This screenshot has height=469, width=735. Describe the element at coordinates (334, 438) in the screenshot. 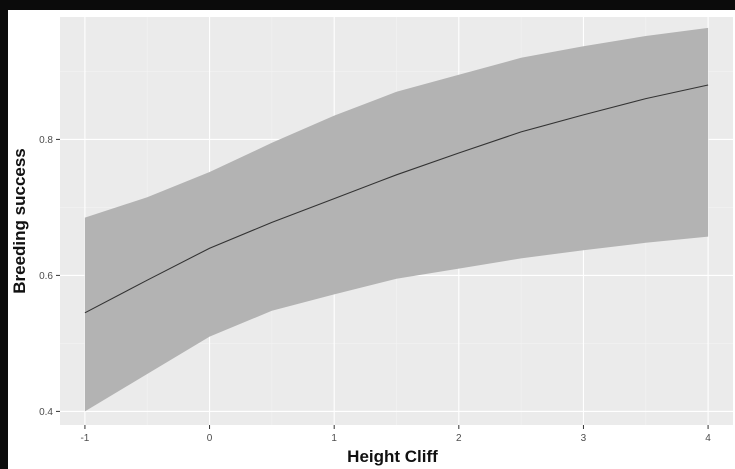

I see `x-tick-label: 1` at that location.